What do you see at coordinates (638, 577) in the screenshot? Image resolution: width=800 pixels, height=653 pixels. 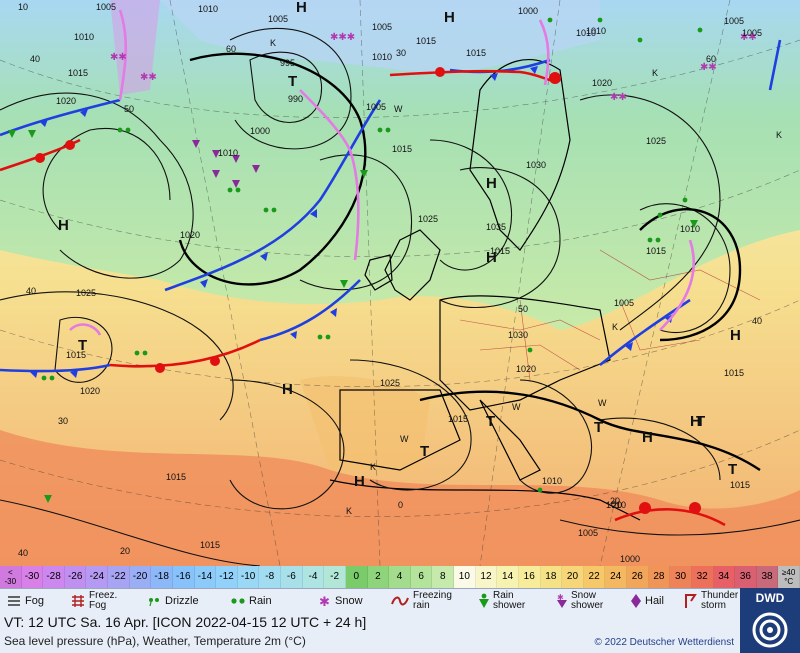 I see `temperature-scale-cell: 26` at bounding box center [638, 577].